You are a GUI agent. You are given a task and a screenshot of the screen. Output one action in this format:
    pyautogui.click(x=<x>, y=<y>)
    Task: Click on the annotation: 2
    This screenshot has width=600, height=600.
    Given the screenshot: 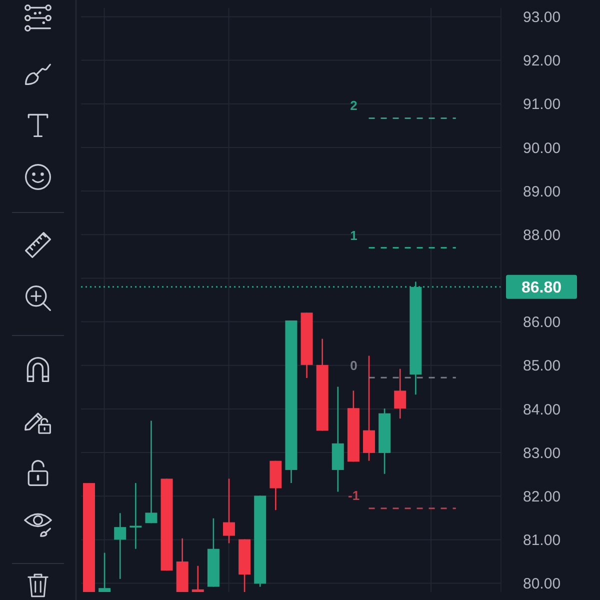 What is the action you would take?
    pyautogui.click(x=353, y=106)
    